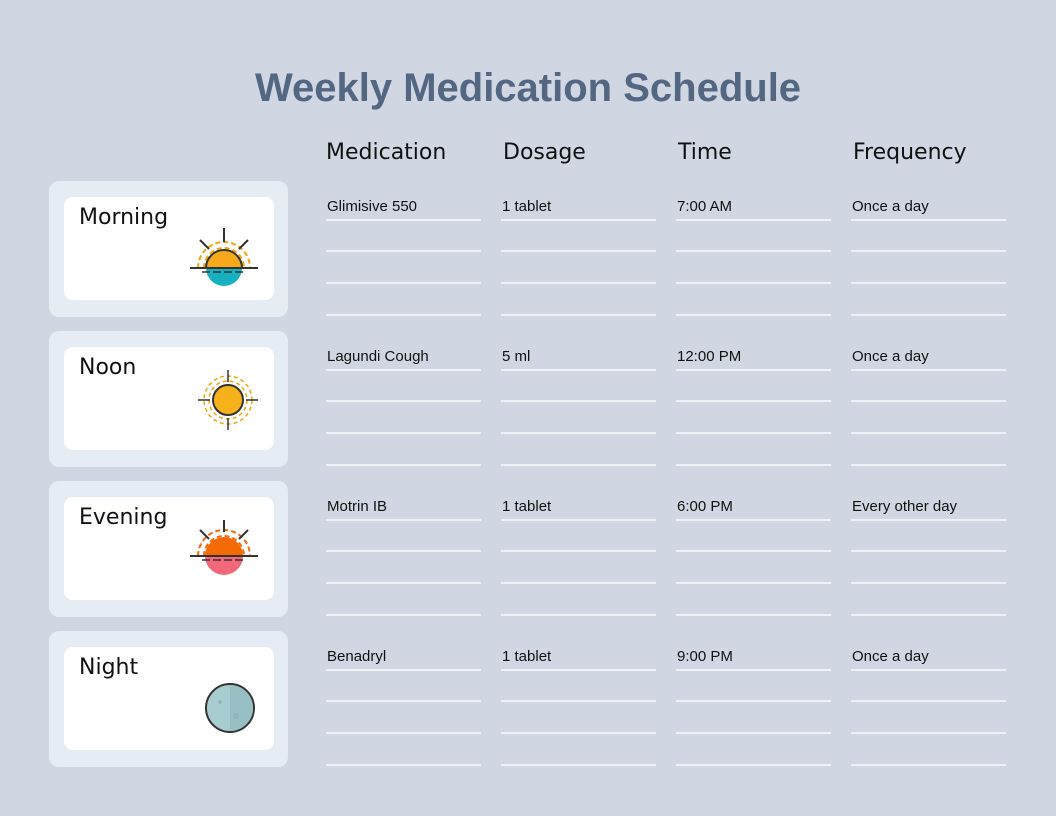 This screenshot has width=1056, height=816. What do you see at coordinates (403, 658) in the screenshot?
I see `schedule-cell-medication: Benadryl` at bounding box center [403, 658].